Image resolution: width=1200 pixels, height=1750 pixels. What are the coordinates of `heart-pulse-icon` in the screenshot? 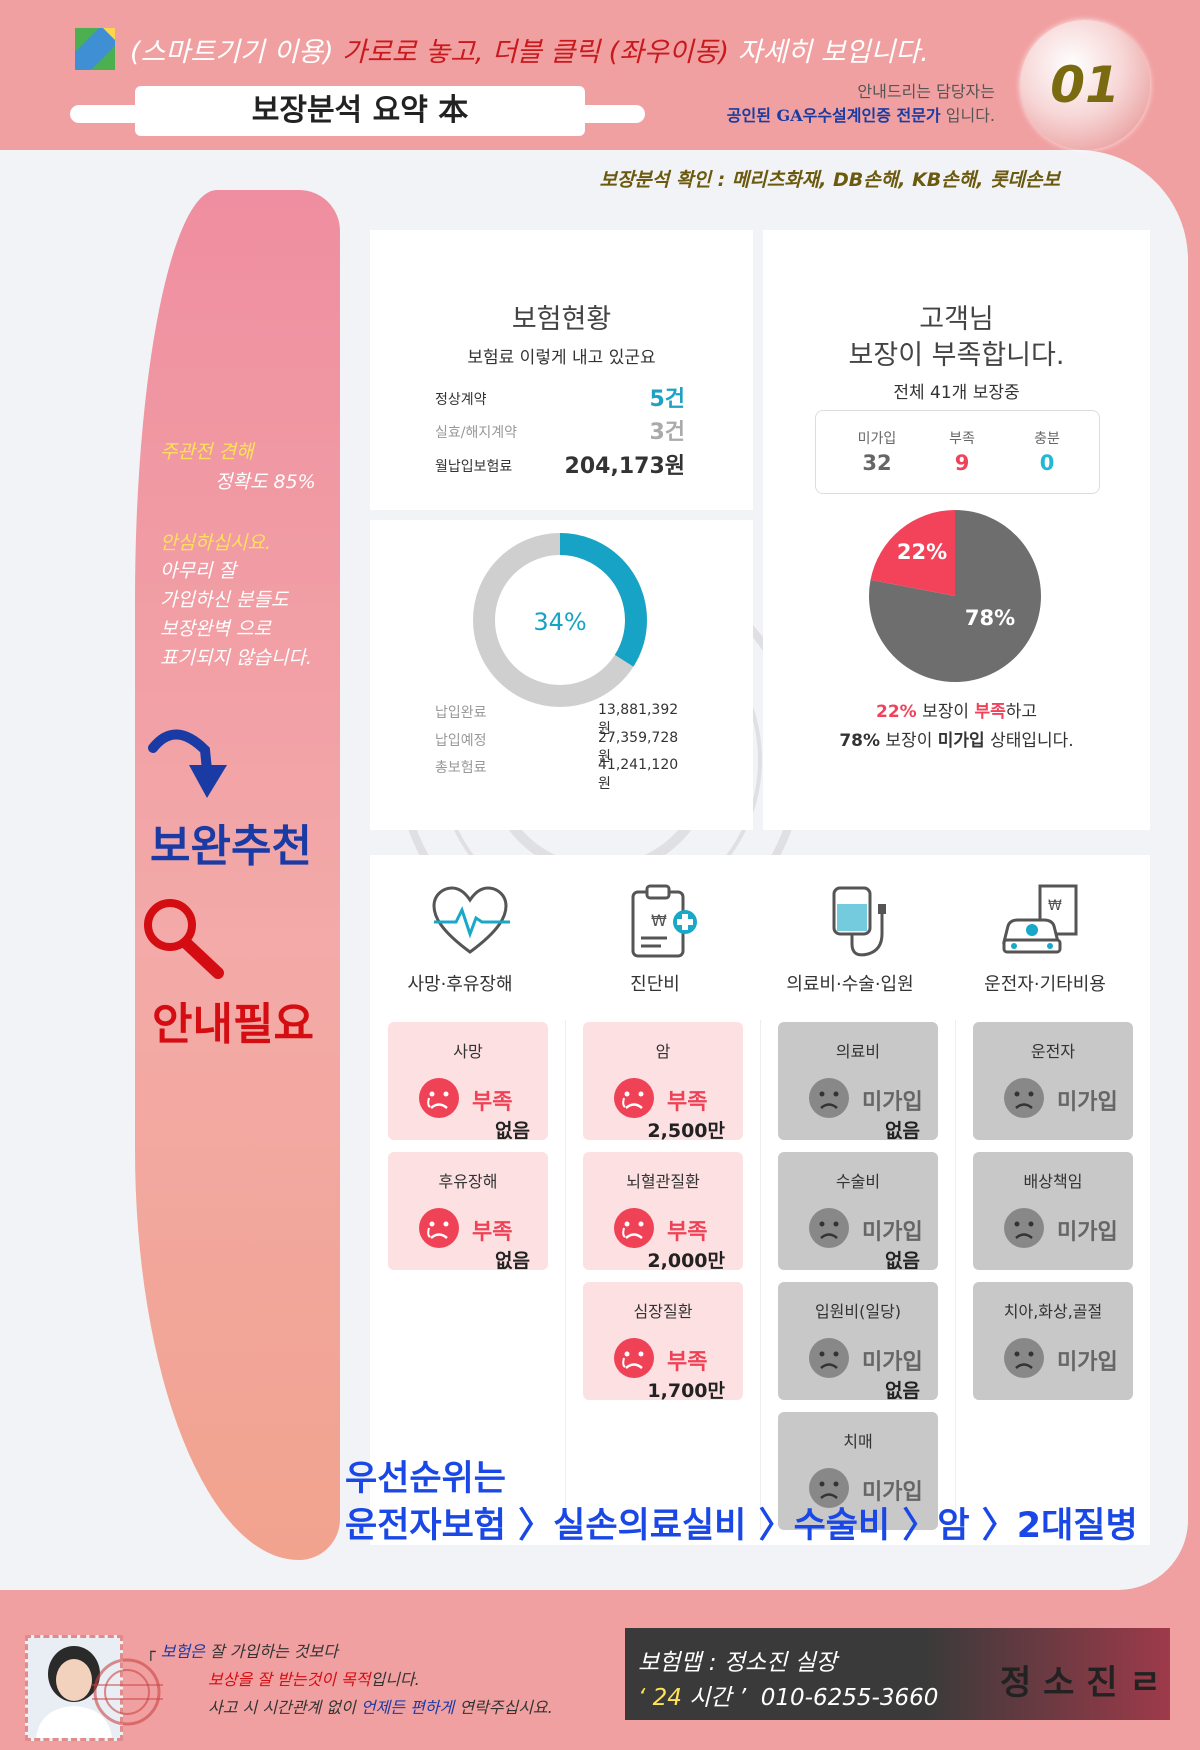 It's located at (471, 920).